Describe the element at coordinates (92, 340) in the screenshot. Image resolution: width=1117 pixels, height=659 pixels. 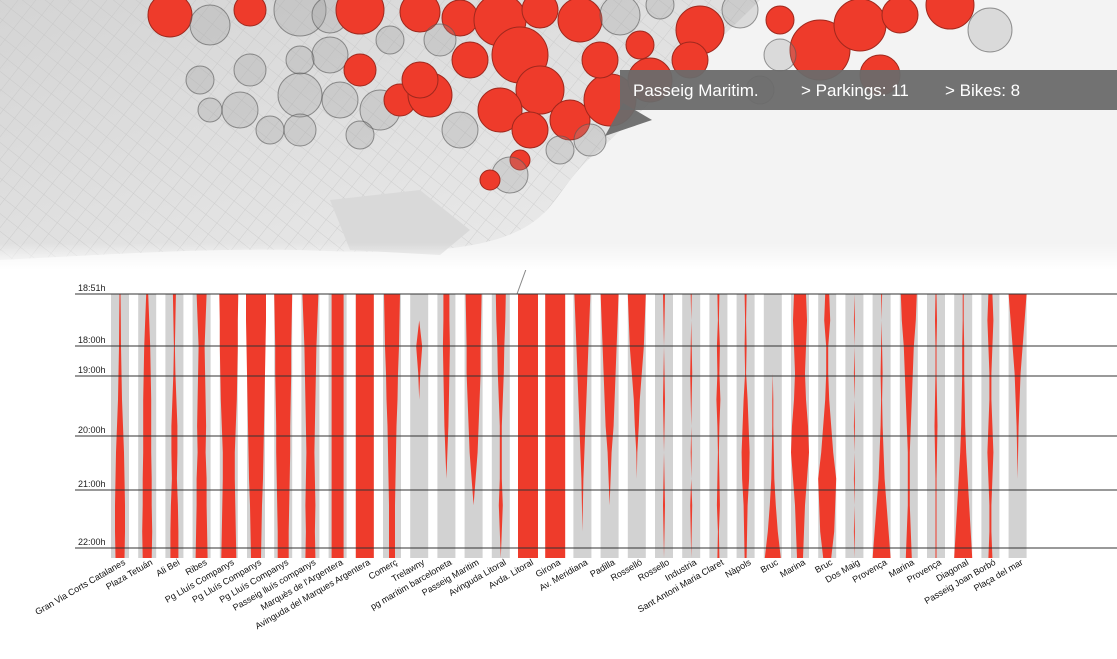
I see `time-tick-label: 18:00h` at that location.